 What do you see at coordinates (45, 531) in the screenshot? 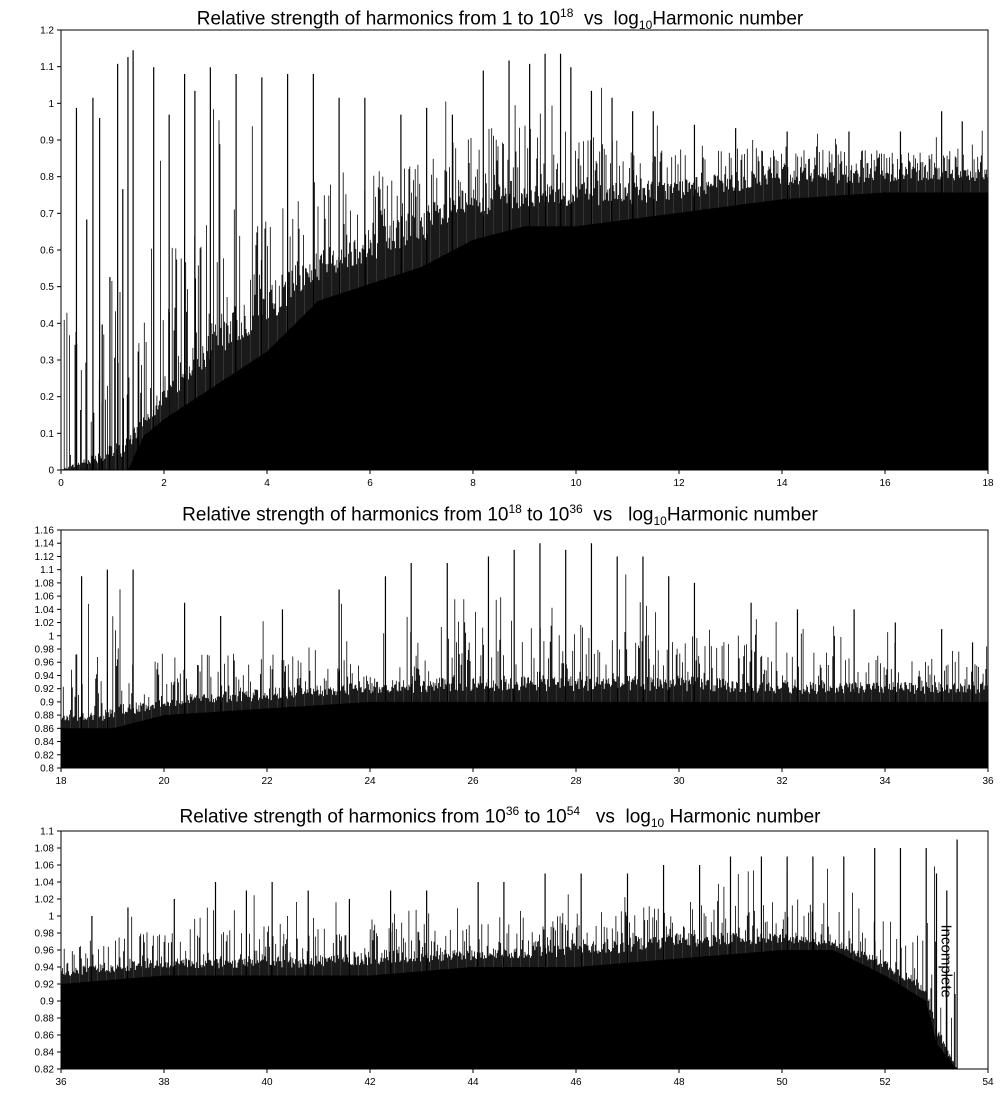
I see `y-tick-label: 1.16` at bounding box center [45, 531].